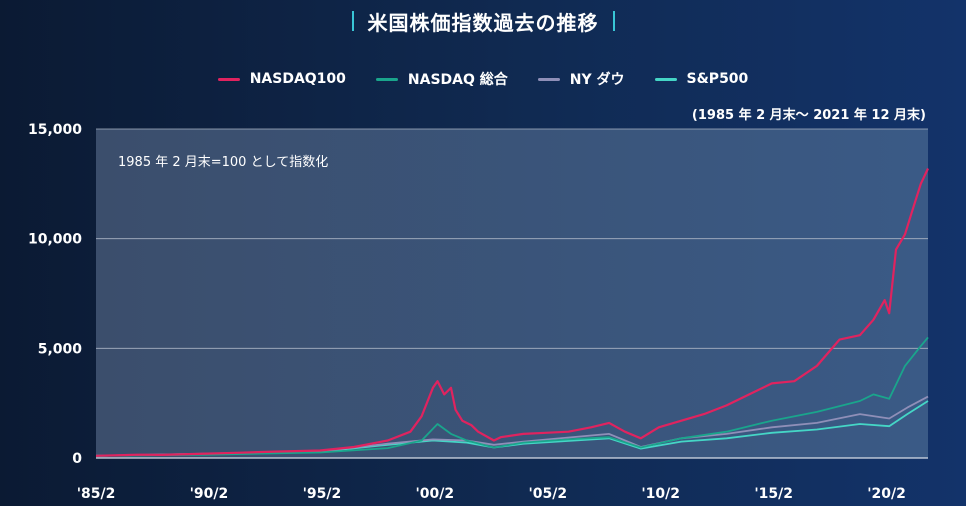 The height and width of the screenshot is (506, 966). Describe the element at coordinates (209, 494) in the screenshot. I see `x-tick-label: '90/2` at that location.